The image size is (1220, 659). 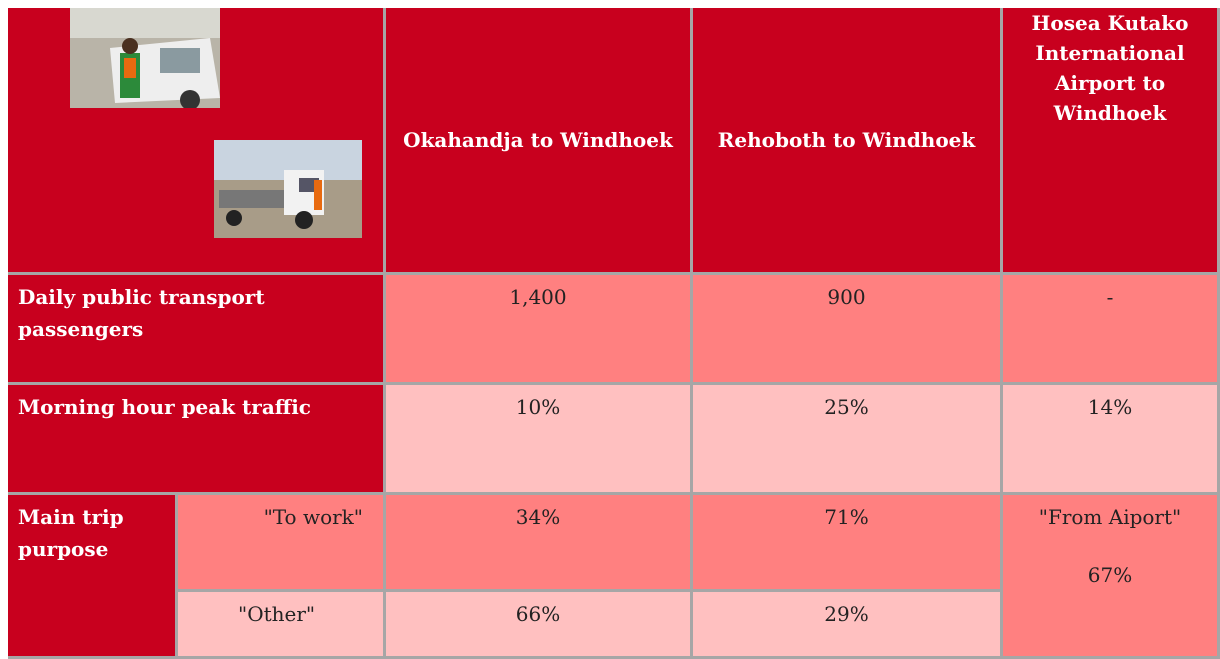 I want to click on sub-label: "To work", so click(x=282, y=543).